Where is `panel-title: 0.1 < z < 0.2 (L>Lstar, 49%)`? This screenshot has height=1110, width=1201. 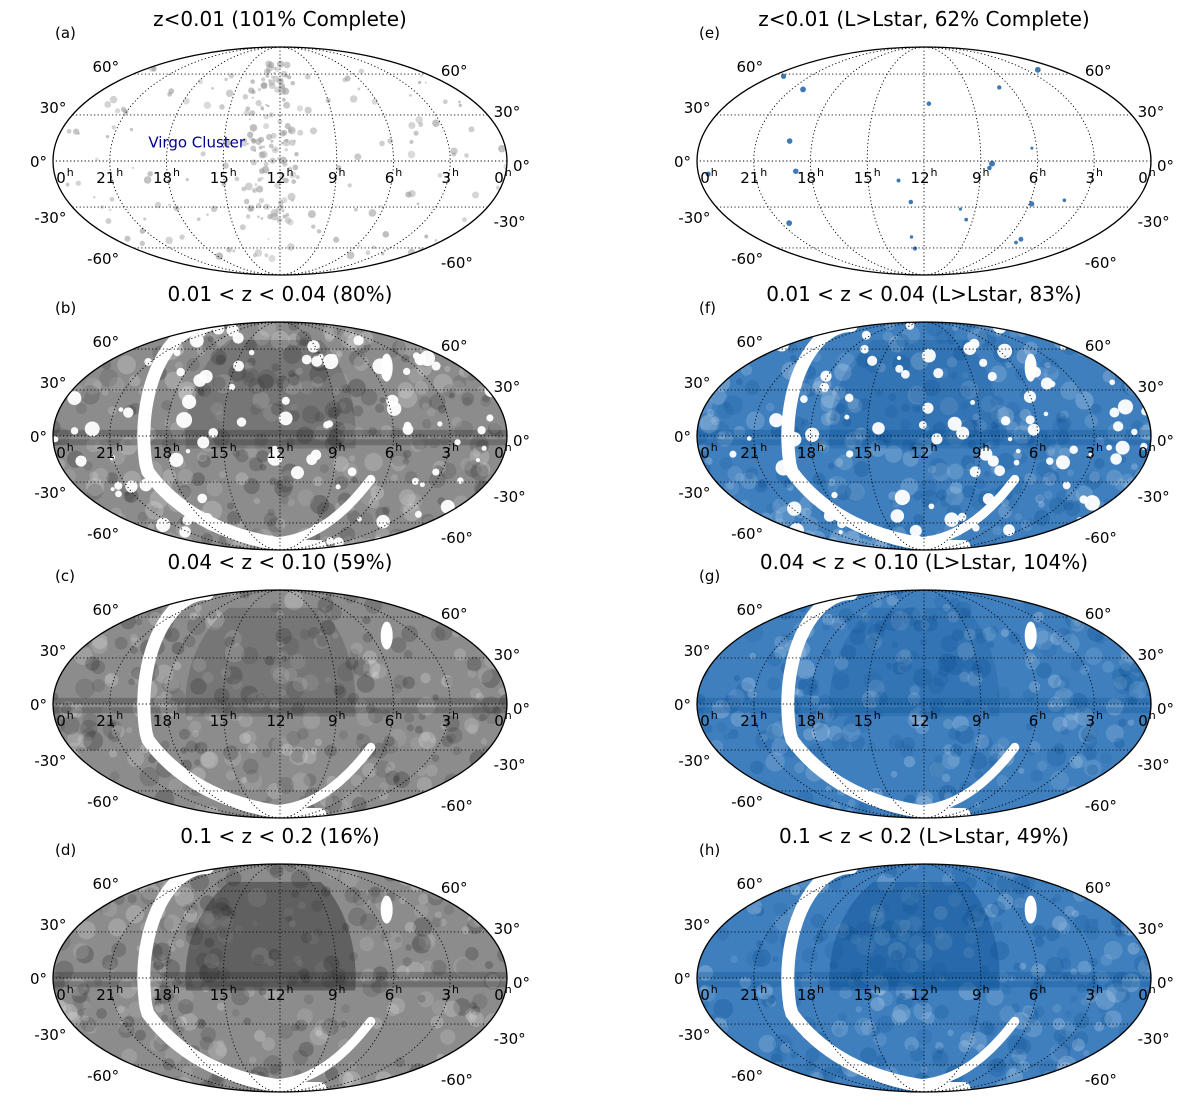 panel-title: 0.1 < z < 0.2 (L>Lstar, 49%) is located at coordinates (924, 836).